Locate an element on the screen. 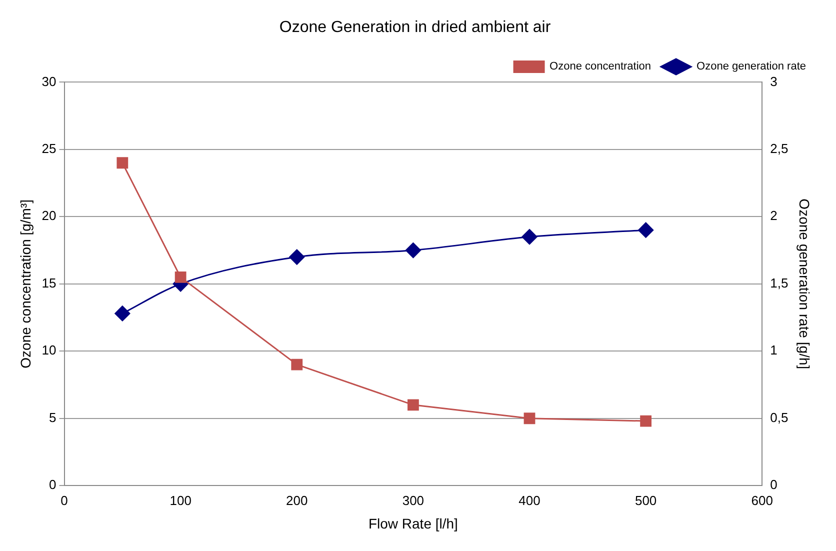  y-tick-label: 30 is located at coordinates (49, 81).